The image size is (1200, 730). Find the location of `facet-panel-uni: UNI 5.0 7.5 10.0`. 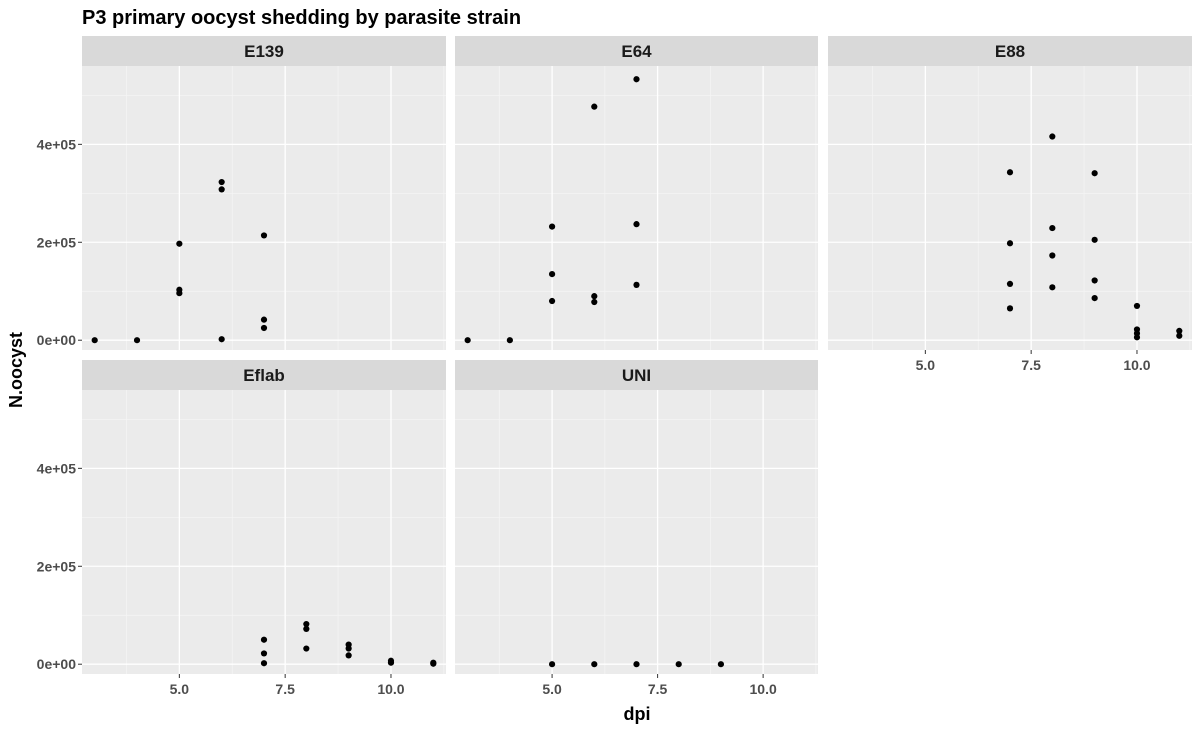

facet-panel-uni: UNI 5.0 7.5 10.0 is located at coordinates (636, 528).